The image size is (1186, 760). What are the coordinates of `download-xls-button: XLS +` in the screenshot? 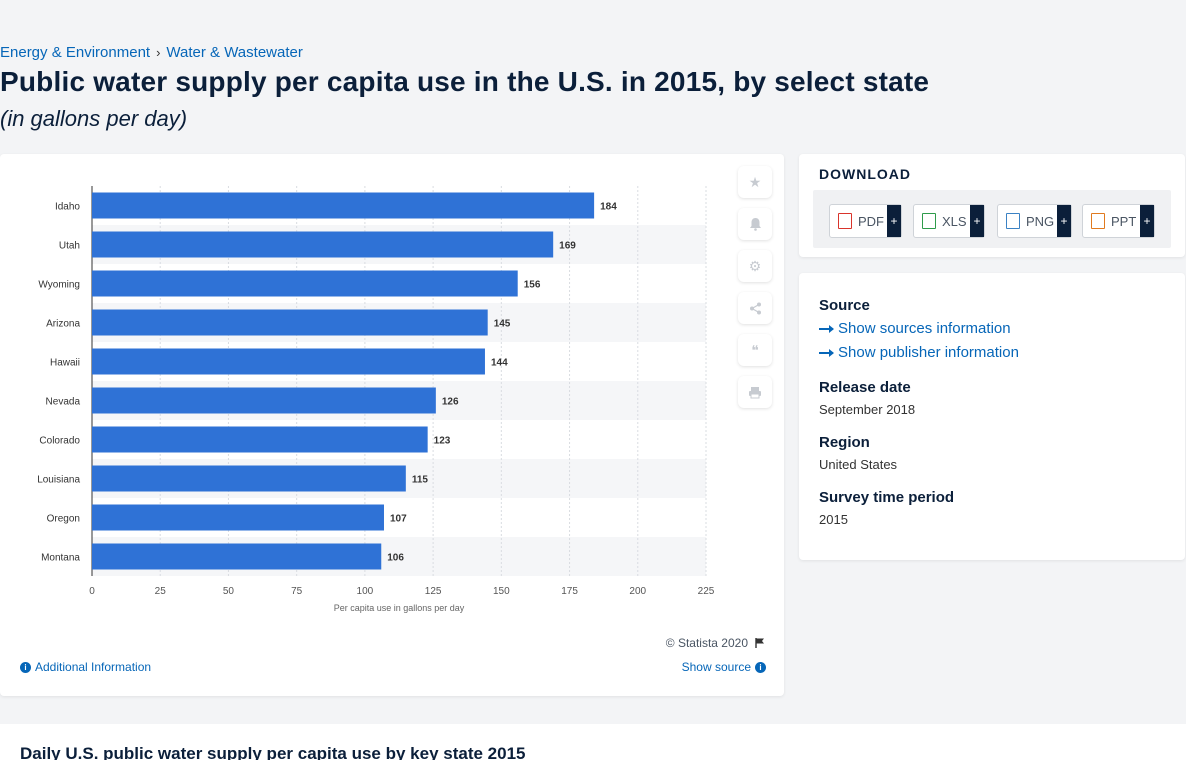 It's located at (949, 221).